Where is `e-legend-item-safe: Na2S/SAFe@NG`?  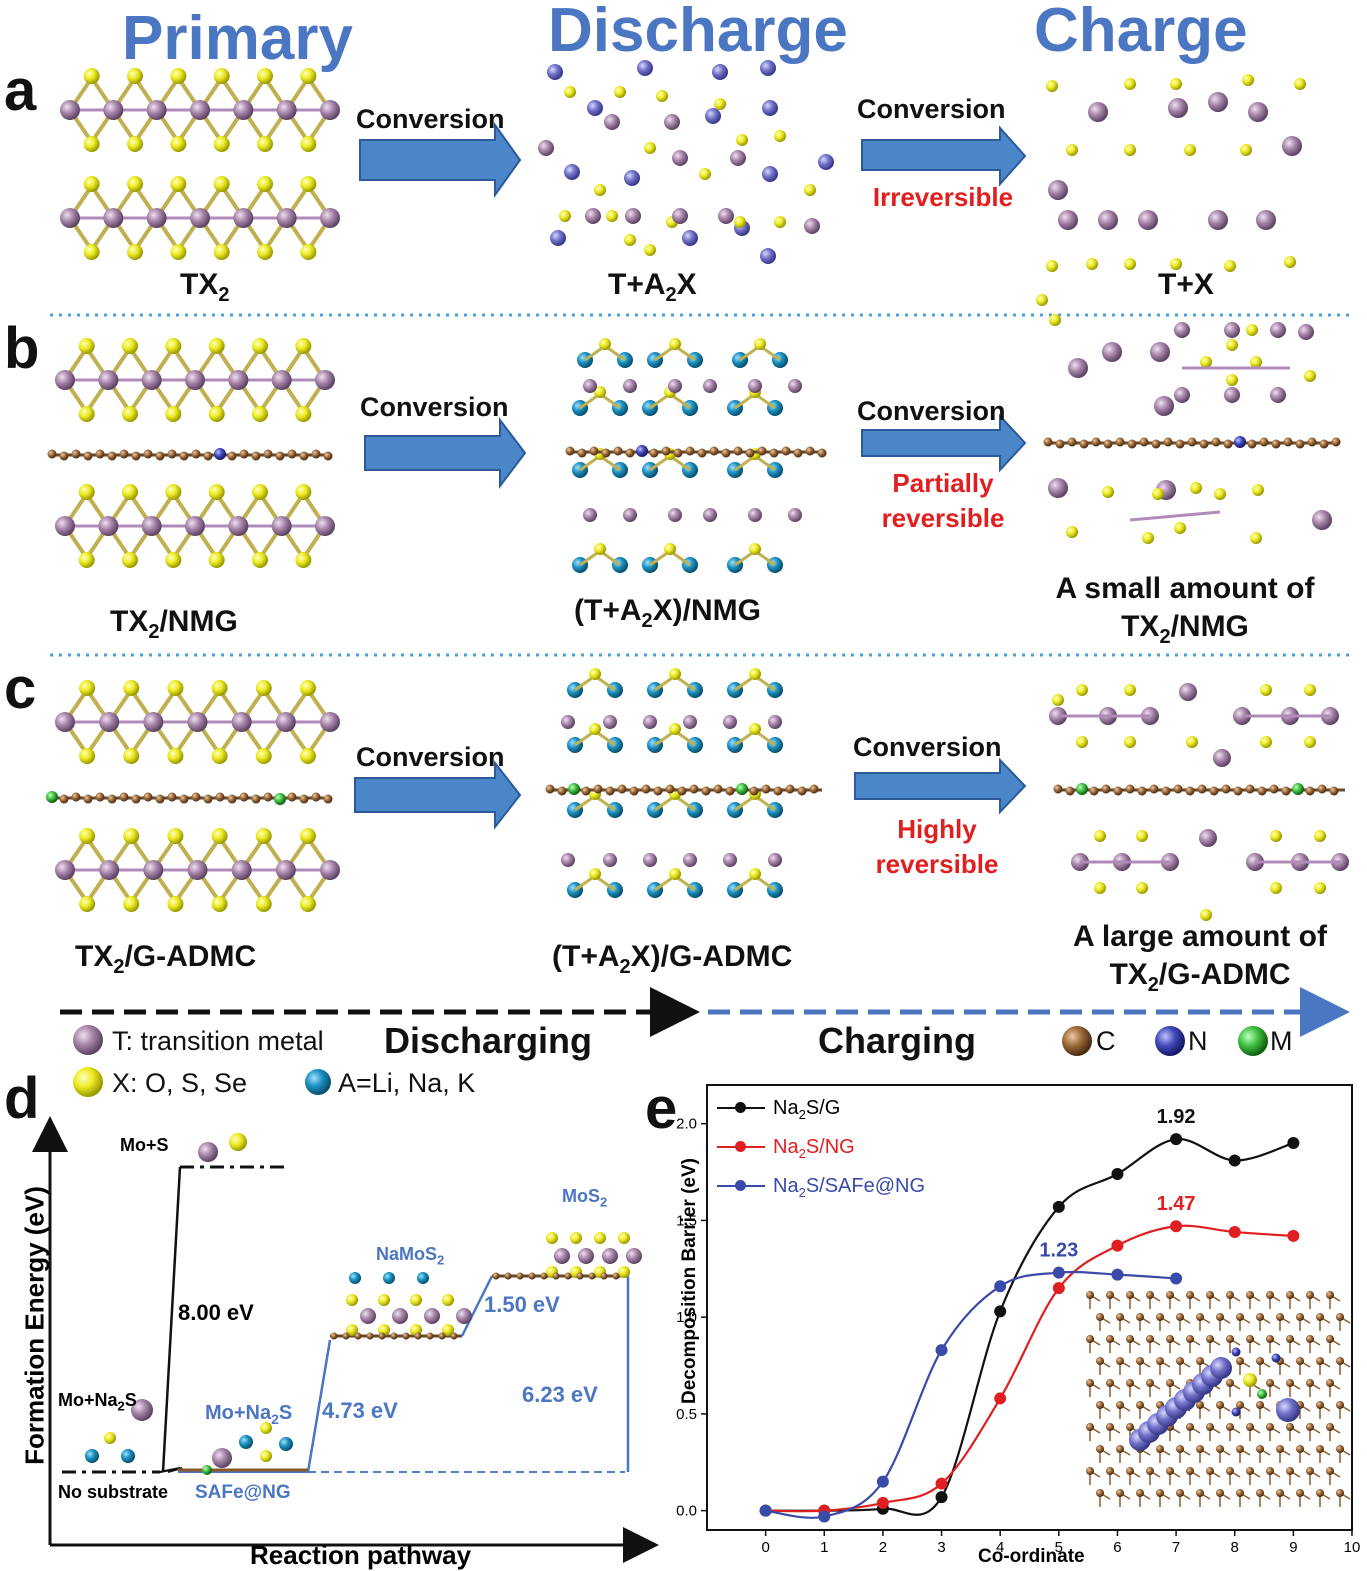 e-legend-item-safe: Na2S/SAFe@NG is located at coordinates (820, 1189).